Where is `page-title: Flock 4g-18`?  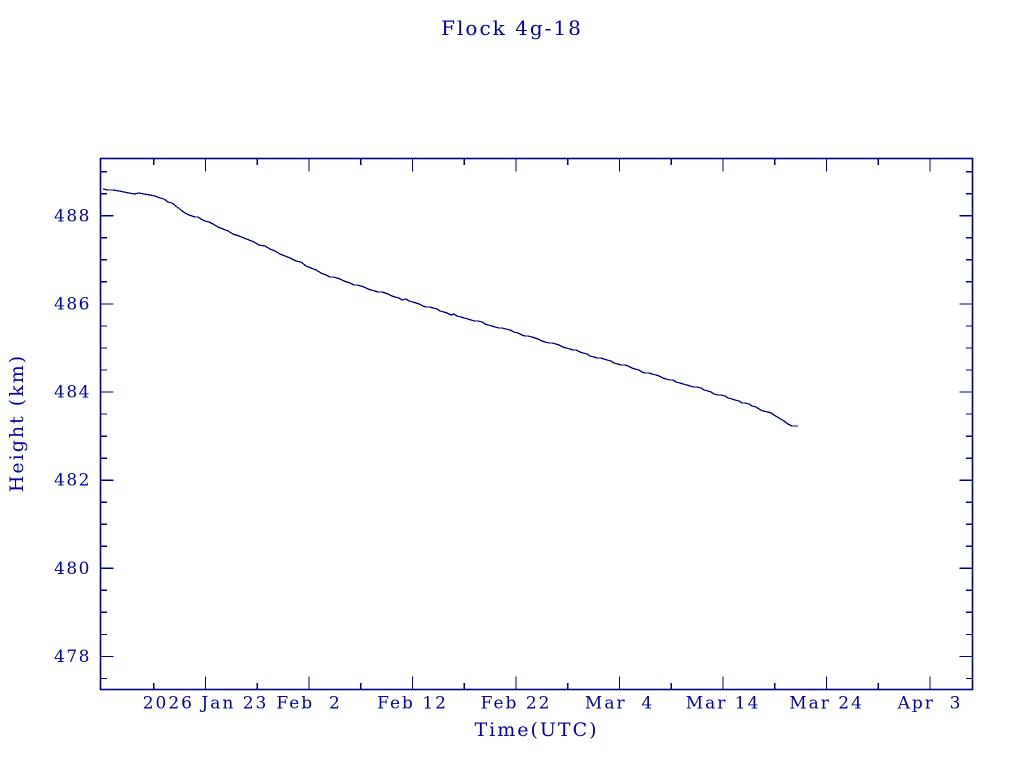
page-title: Flock 4g-18 is located at coordinates (512, 28).